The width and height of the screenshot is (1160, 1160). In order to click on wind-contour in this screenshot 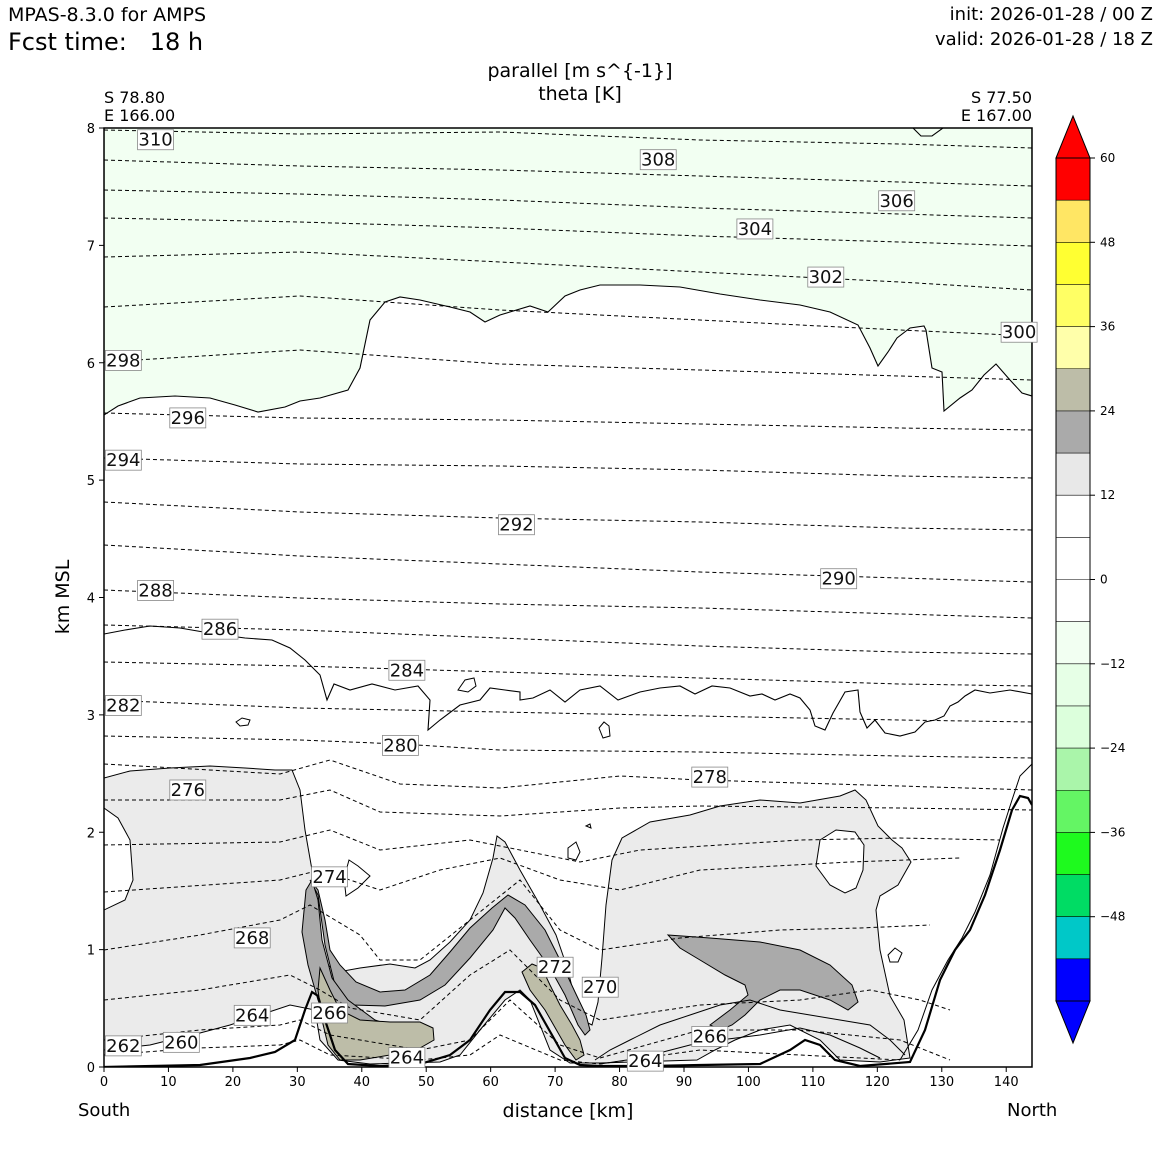, I will do `click(750, 1030)`.